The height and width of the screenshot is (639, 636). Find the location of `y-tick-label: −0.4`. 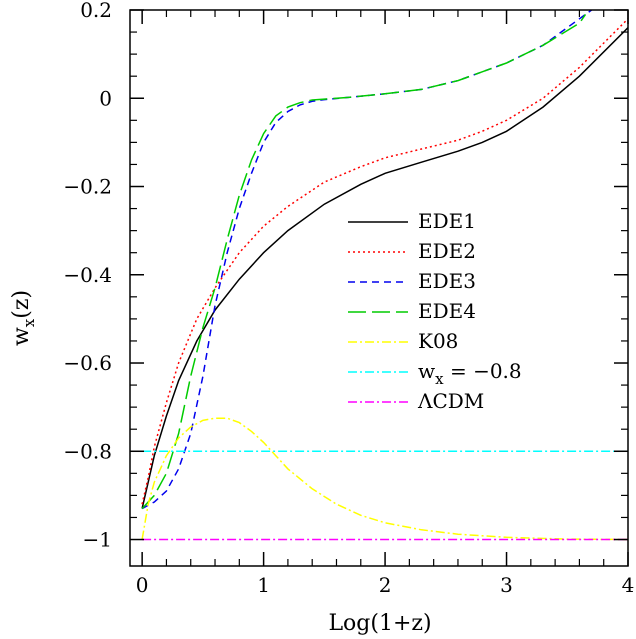

y-tick-label: −0.4 is located at coordinates (87, 275).